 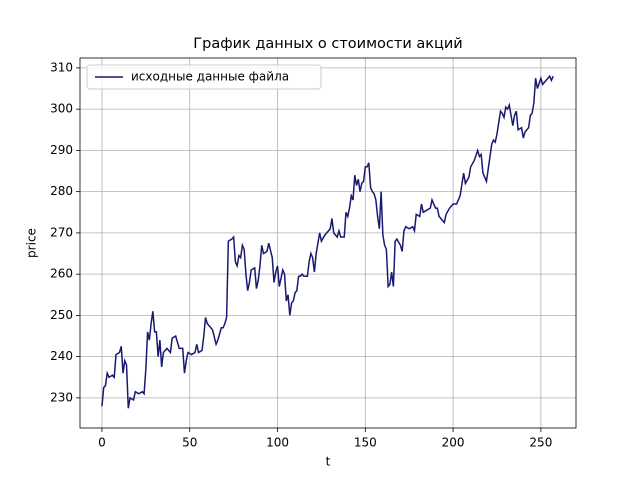 I want to click on x-tick-label: 100, so click(x=277, y=443).